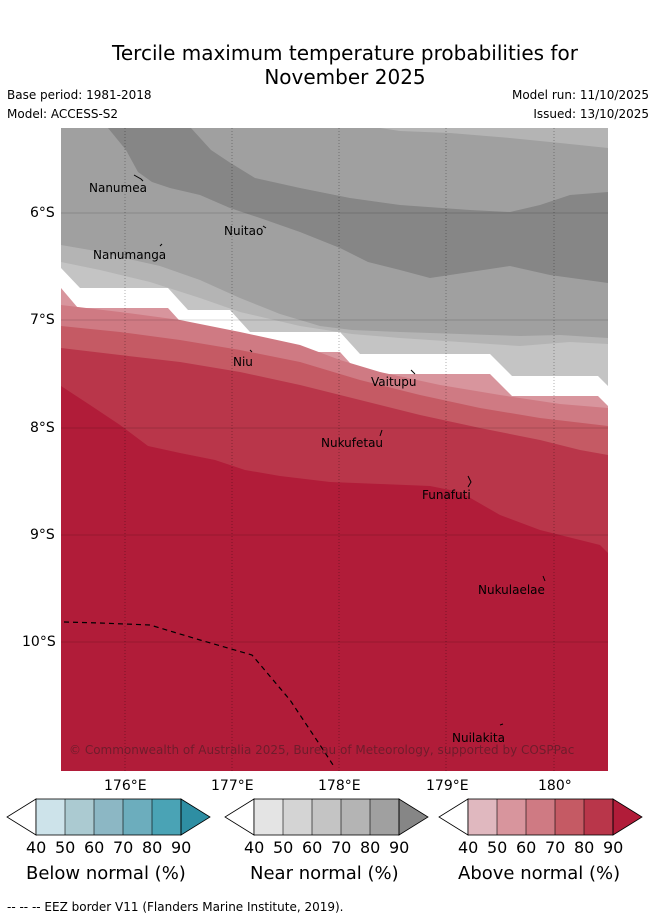 This screenshot has height=919, width=655. I want to click on cb-above-title: Above normal (%), so click(539, 873).